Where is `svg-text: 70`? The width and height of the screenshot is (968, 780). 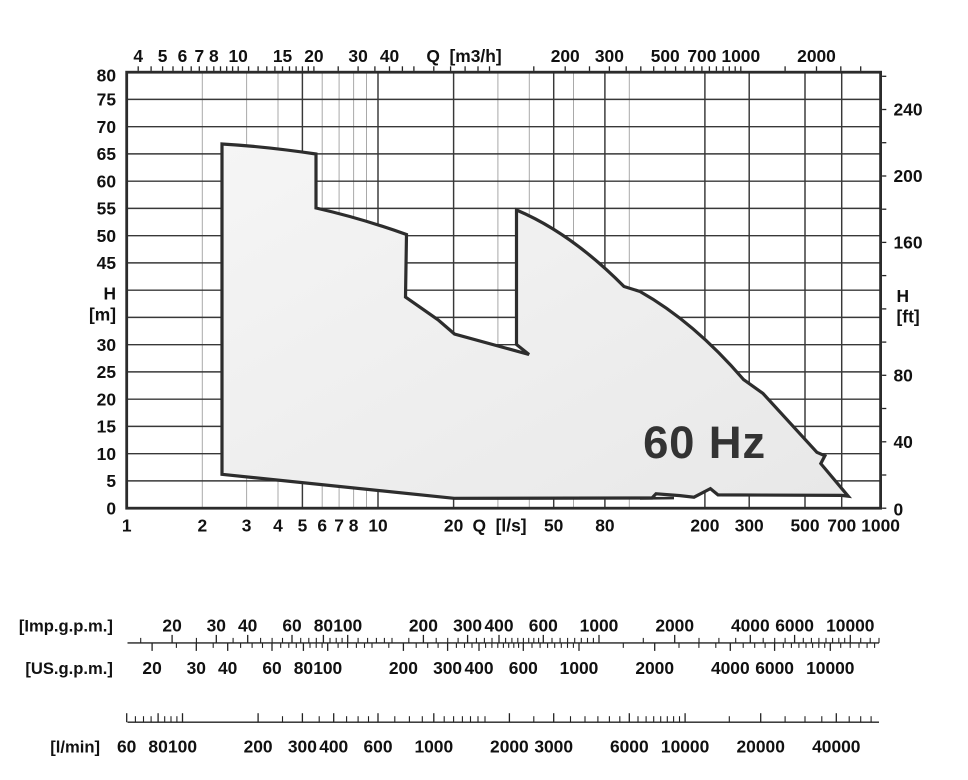 svg-text: 70 is located at coordinates (106, 127).